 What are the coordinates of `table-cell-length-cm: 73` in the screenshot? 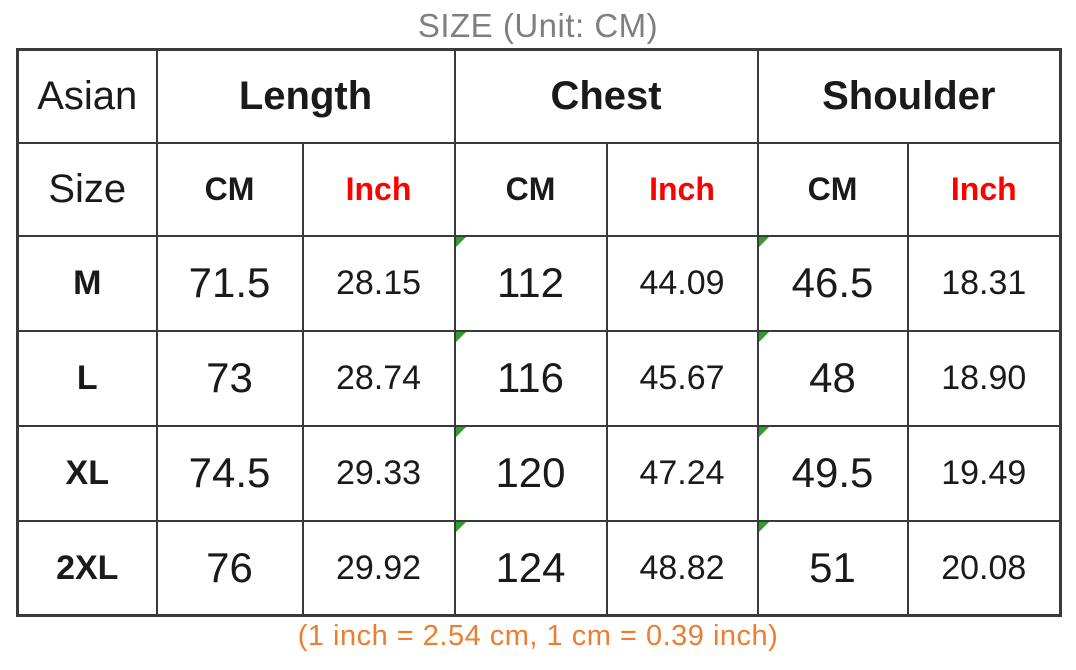 It's located at (229, 378).